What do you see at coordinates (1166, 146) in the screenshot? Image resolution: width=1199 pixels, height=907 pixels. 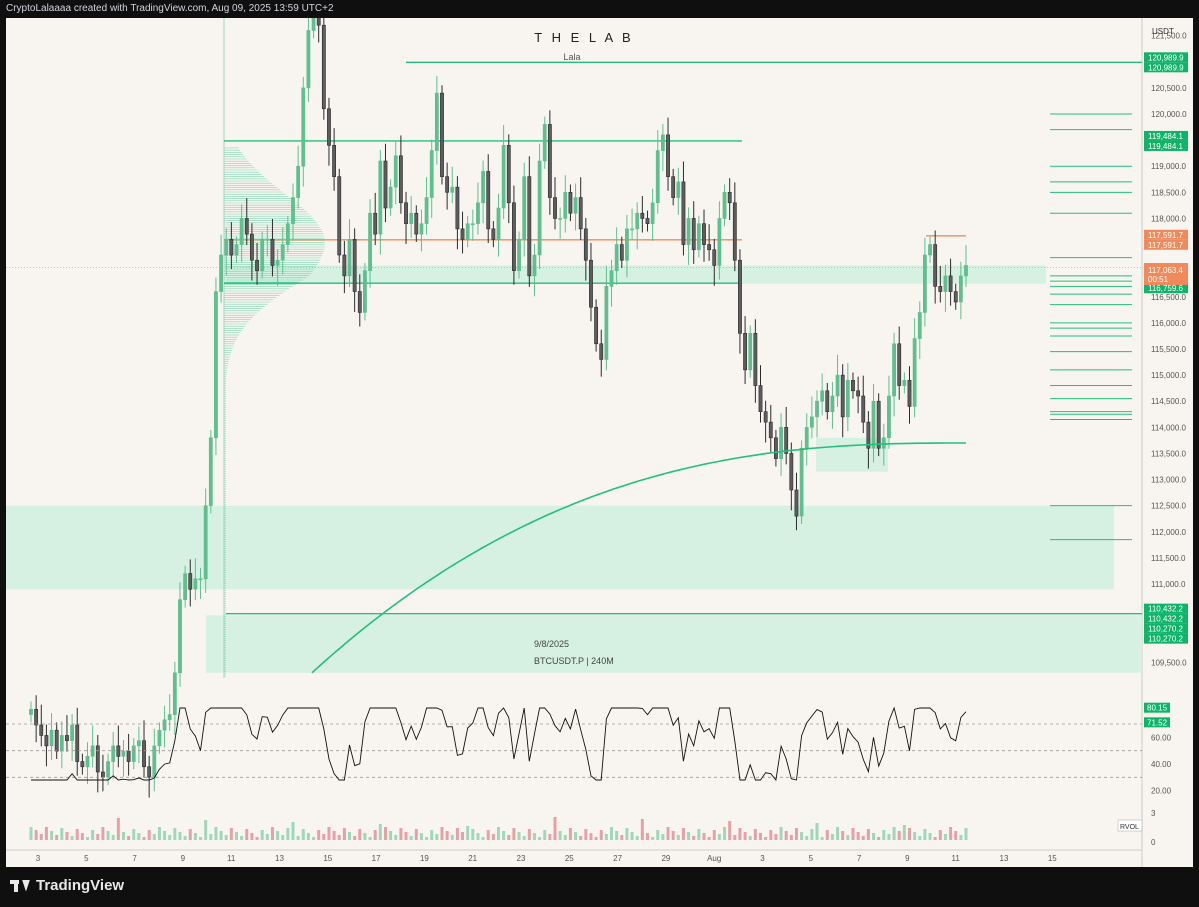 I see `price-label: 119,484.1` at bounding box center [1166, 146].